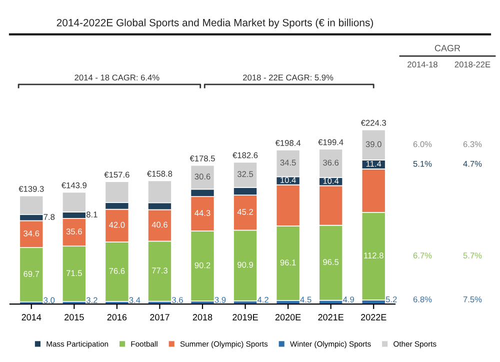 The width and height of the screenshot is (500, 362). I want to click on data-label: 90.9, so click(245, 265).